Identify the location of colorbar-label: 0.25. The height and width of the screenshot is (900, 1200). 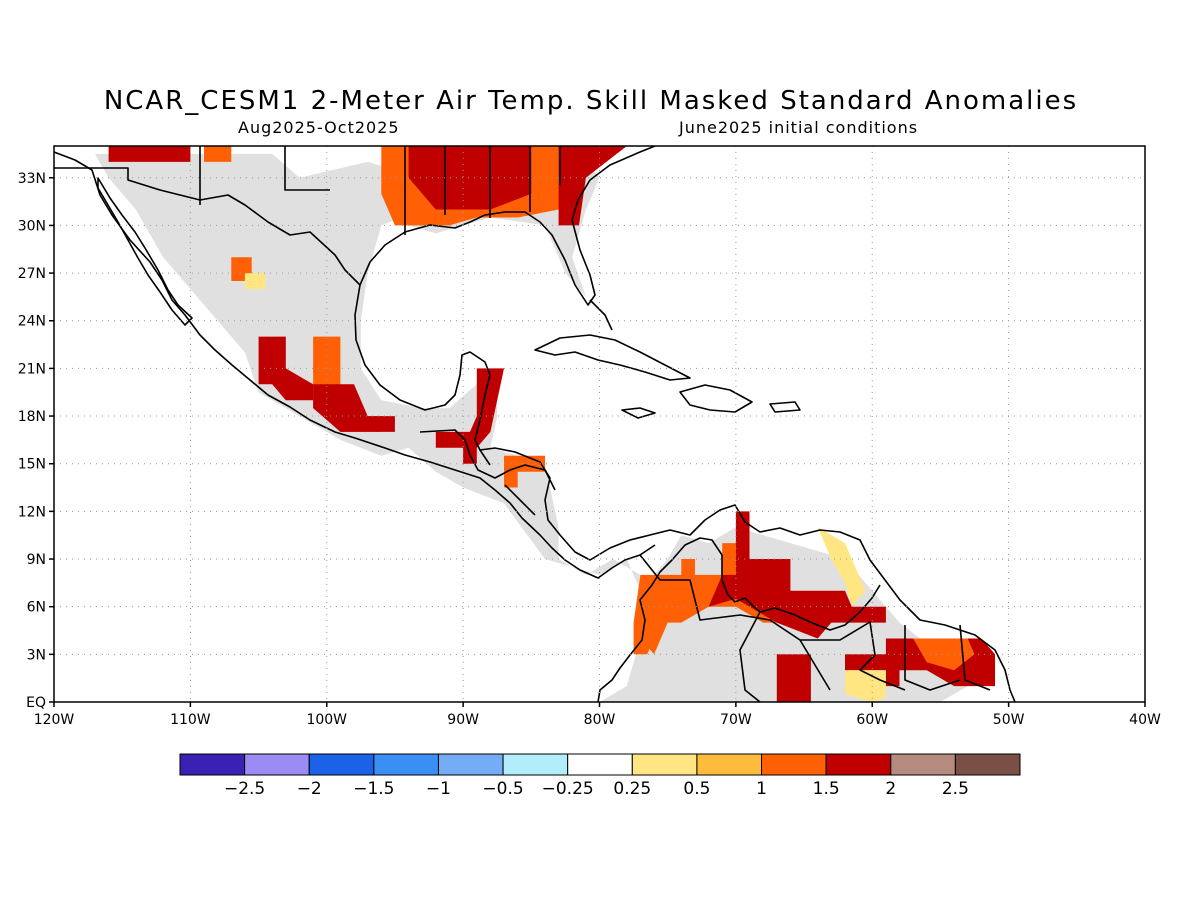
(632, 789).